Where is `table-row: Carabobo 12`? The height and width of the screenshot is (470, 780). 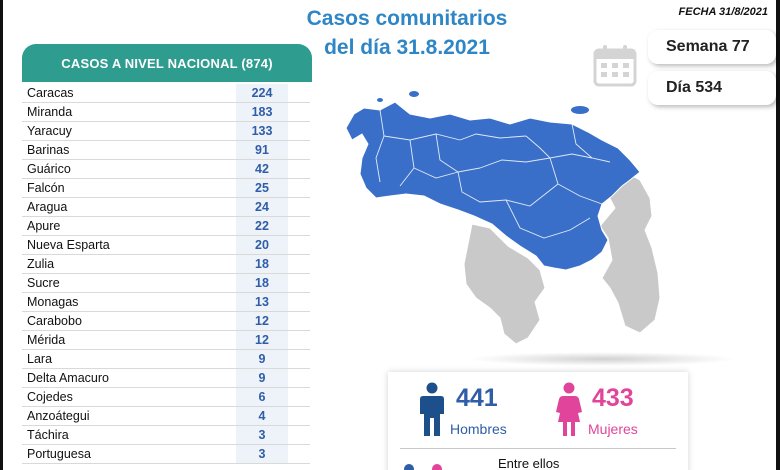 table-row: Carabobo 12 is located at coordinates (166, 321).